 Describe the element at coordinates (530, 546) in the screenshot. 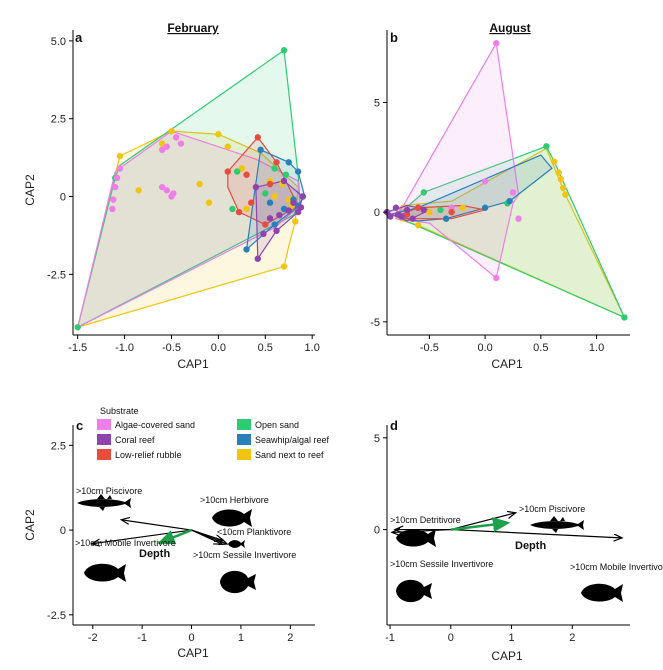

I see `pd-label-depth: Depth` at that location.